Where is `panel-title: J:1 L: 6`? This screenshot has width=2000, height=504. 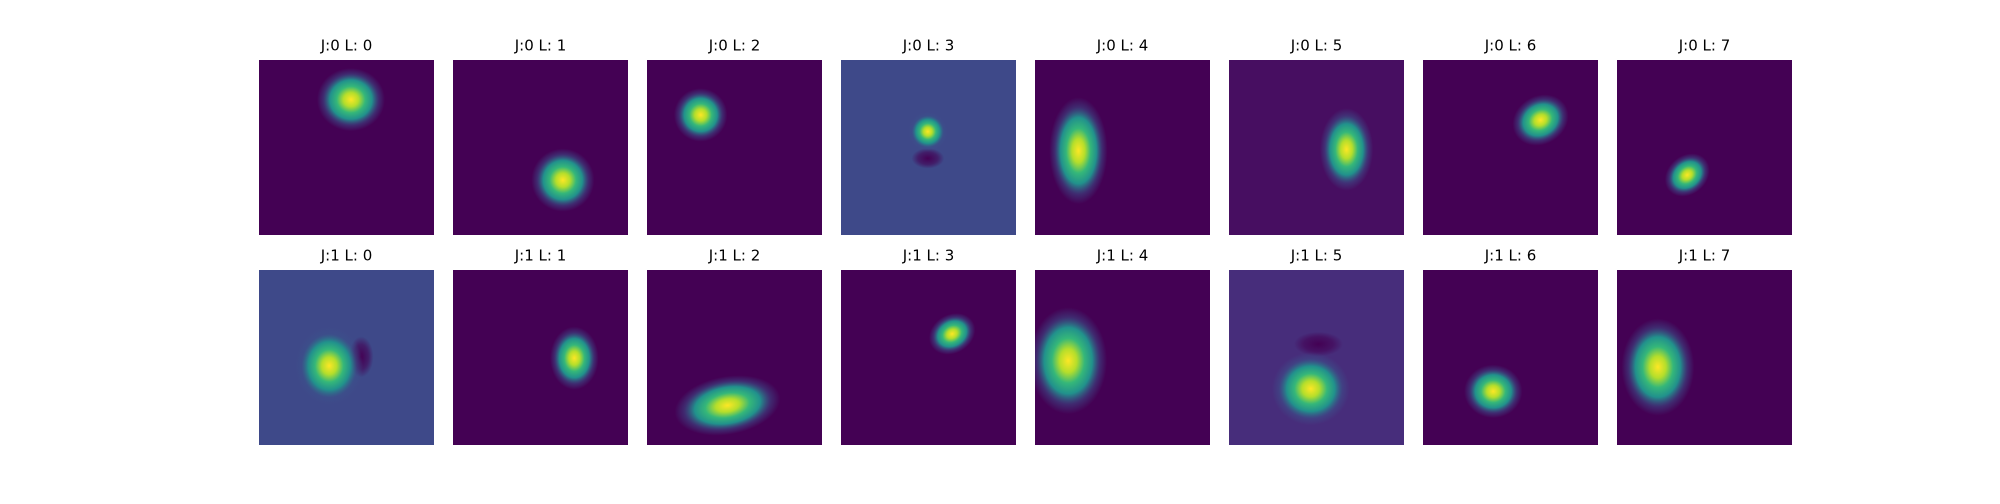 panel-title: J:1 L: 6 is located at coordinates (1510, 256).